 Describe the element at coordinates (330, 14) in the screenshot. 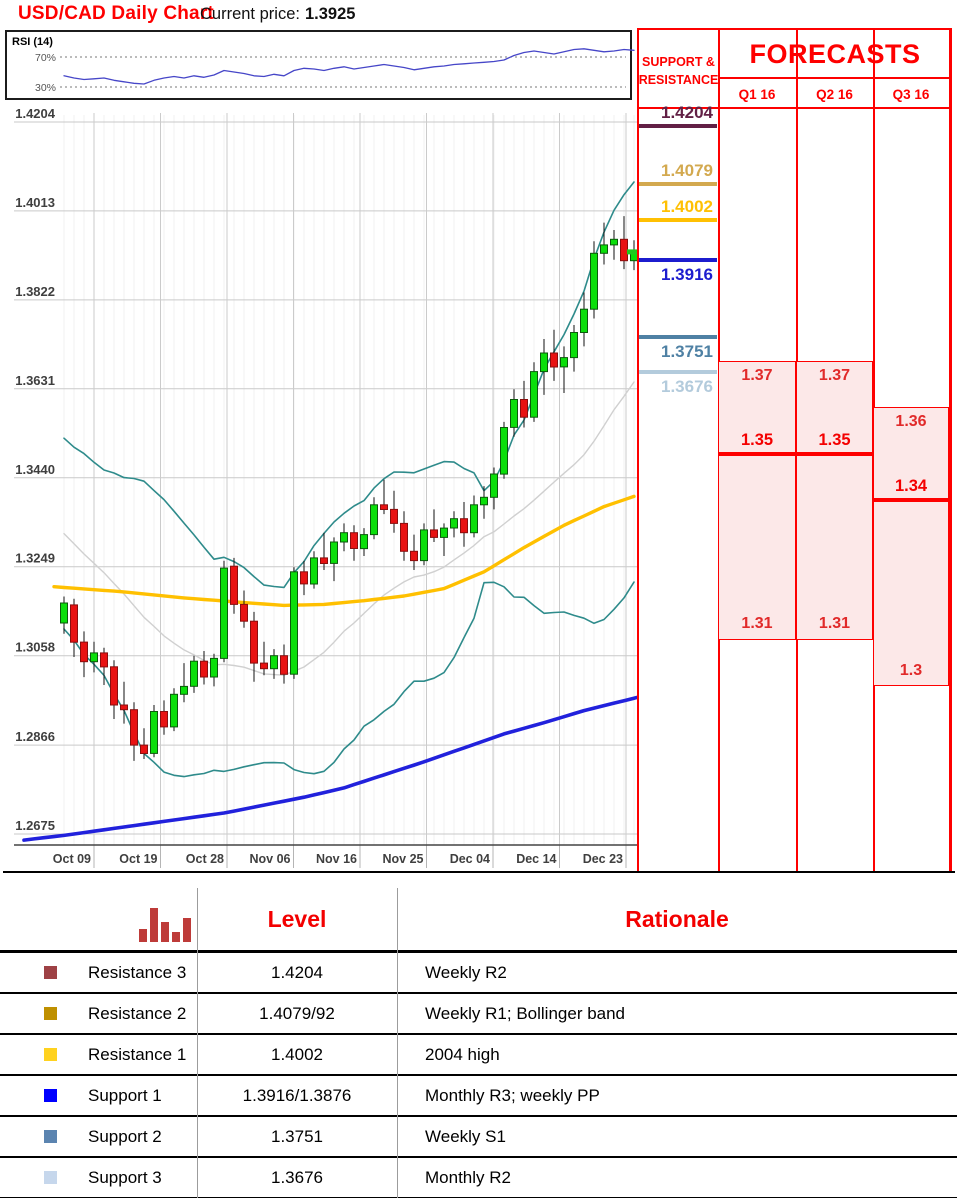

I see `current-price-value: 1.3925` at that location.